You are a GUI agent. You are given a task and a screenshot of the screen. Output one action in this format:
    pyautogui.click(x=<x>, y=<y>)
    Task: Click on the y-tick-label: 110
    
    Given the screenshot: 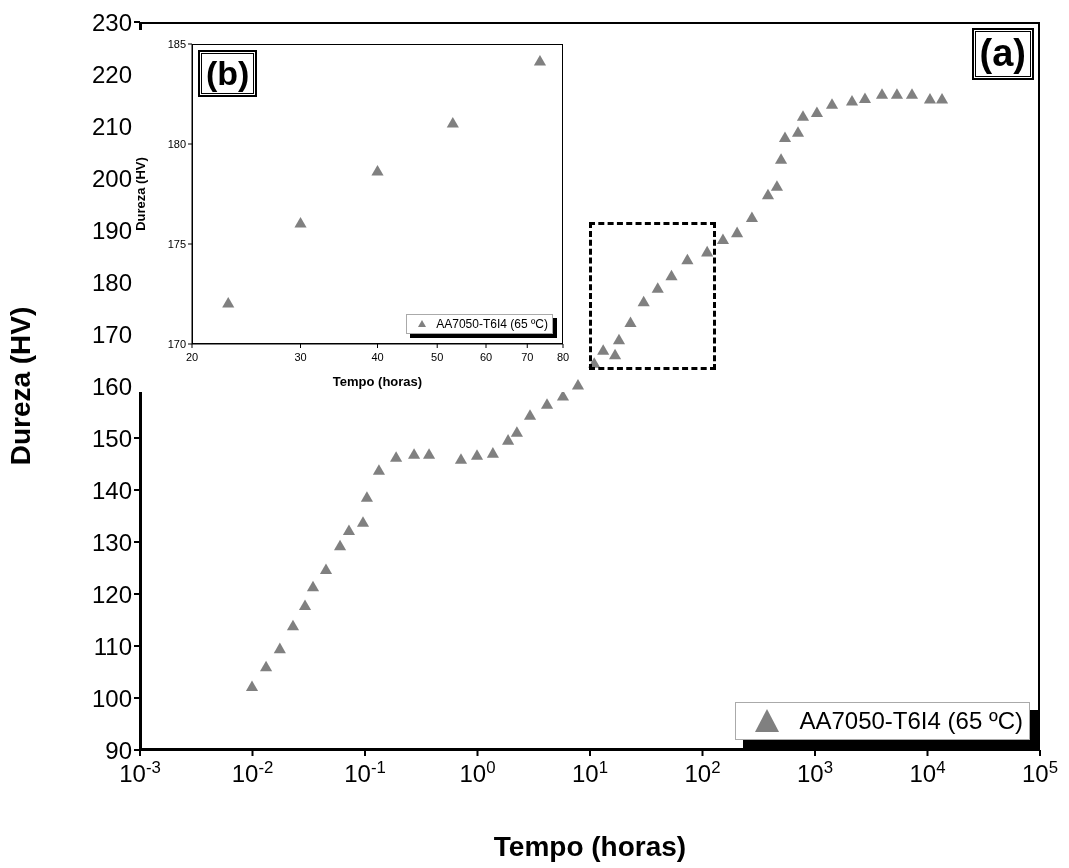 What is the action you would take?
    pyautogui.click(x=112, y=646)
    